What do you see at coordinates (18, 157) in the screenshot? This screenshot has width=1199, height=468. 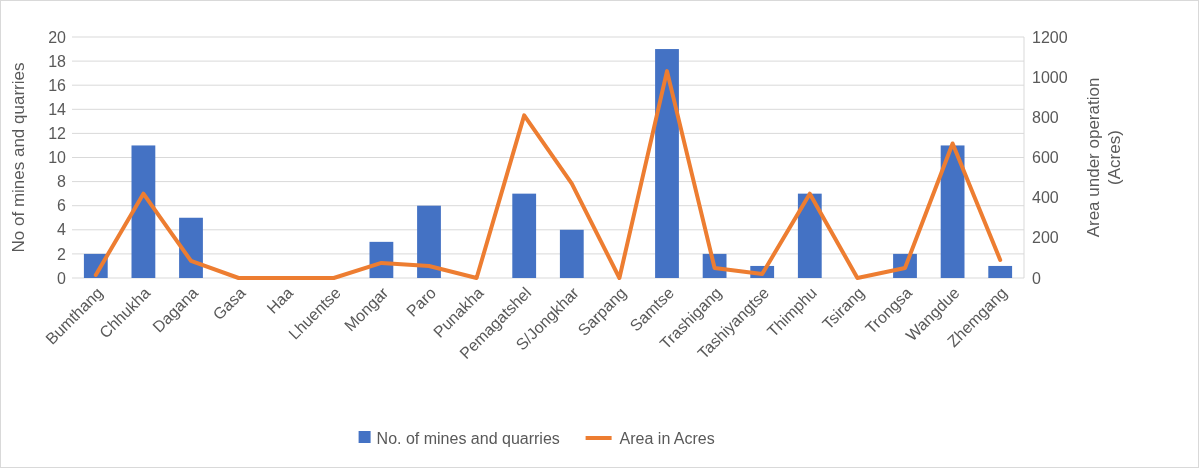 I see `y-axis-title: No of mines and quarries` at bounding box center [18, 157].